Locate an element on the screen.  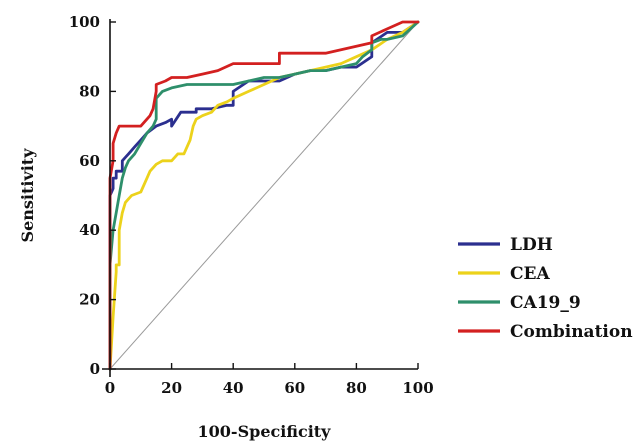
x-tick-label: 0 is located at coordinates (110, 388).